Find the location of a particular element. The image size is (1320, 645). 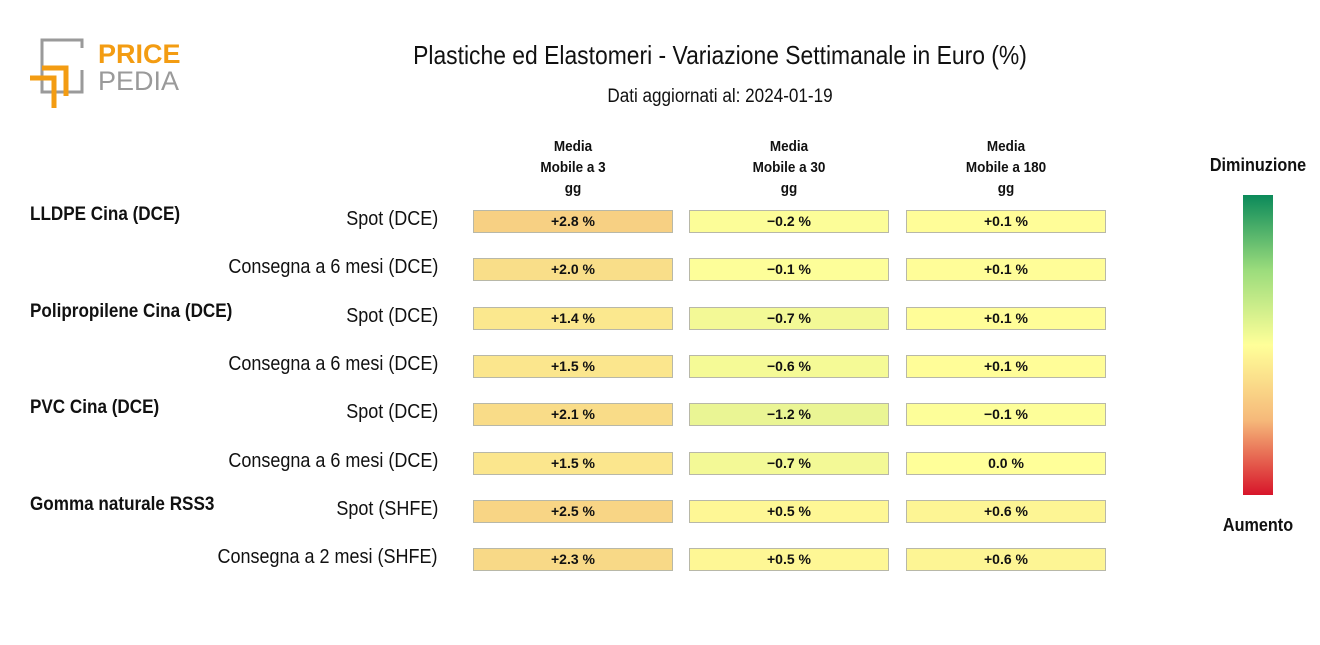

logo-orange-bracket is located at coordinates (43, 91).